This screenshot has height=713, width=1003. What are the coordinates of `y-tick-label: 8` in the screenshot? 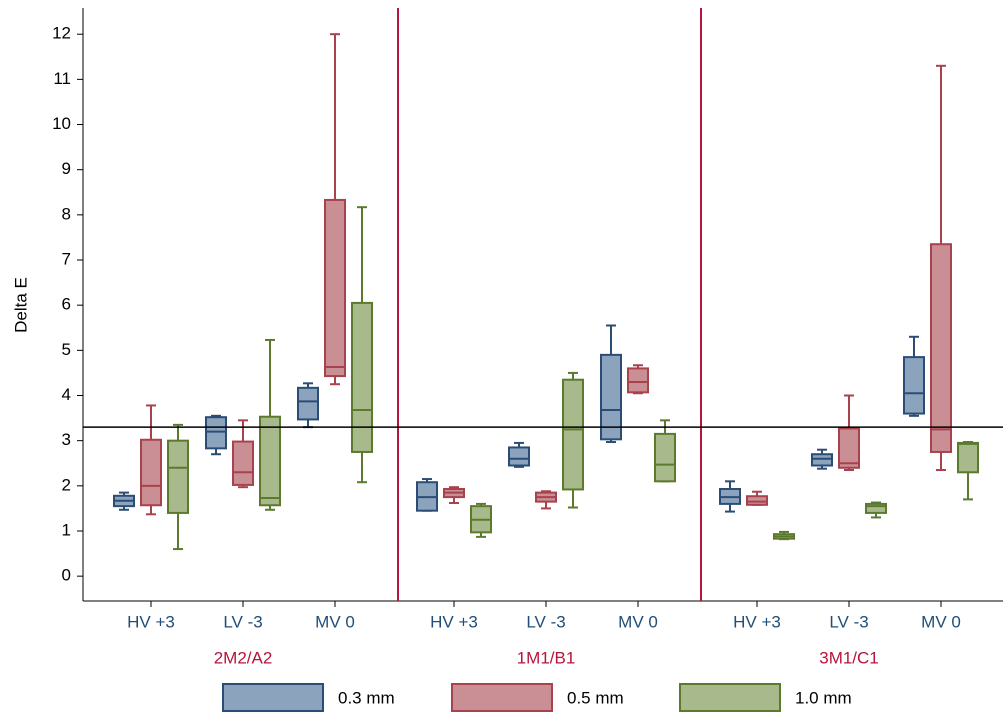 It's located at (66, 213).